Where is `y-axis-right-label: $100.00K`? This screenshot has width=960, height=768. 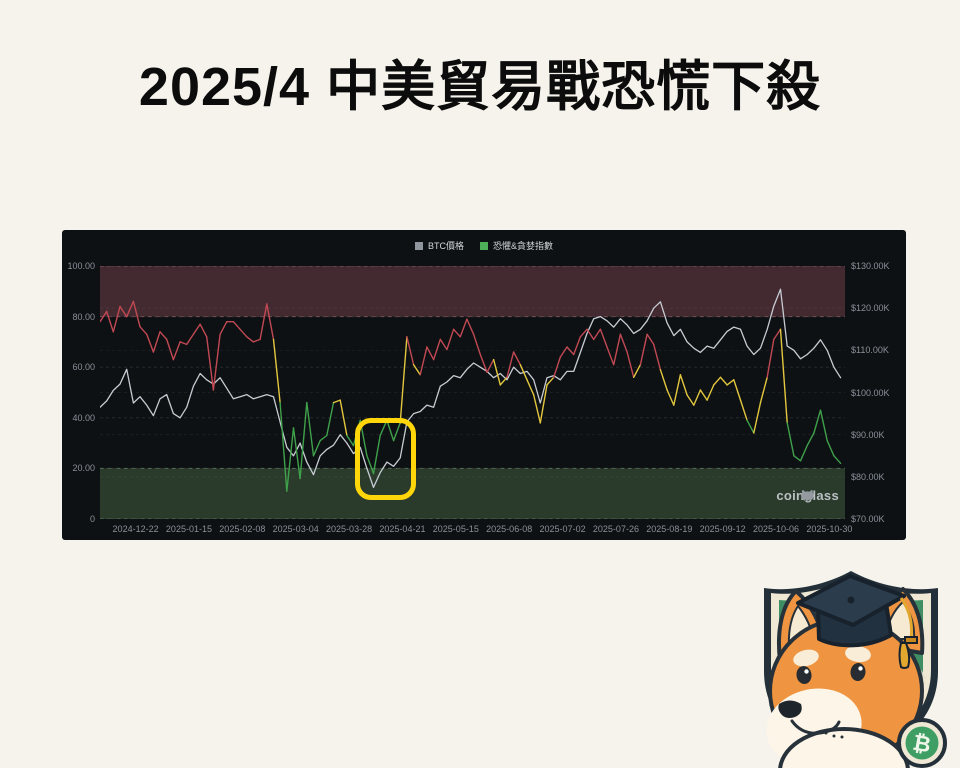 y-axis-right-label: $100.00K is located at coordinates (870, 392).